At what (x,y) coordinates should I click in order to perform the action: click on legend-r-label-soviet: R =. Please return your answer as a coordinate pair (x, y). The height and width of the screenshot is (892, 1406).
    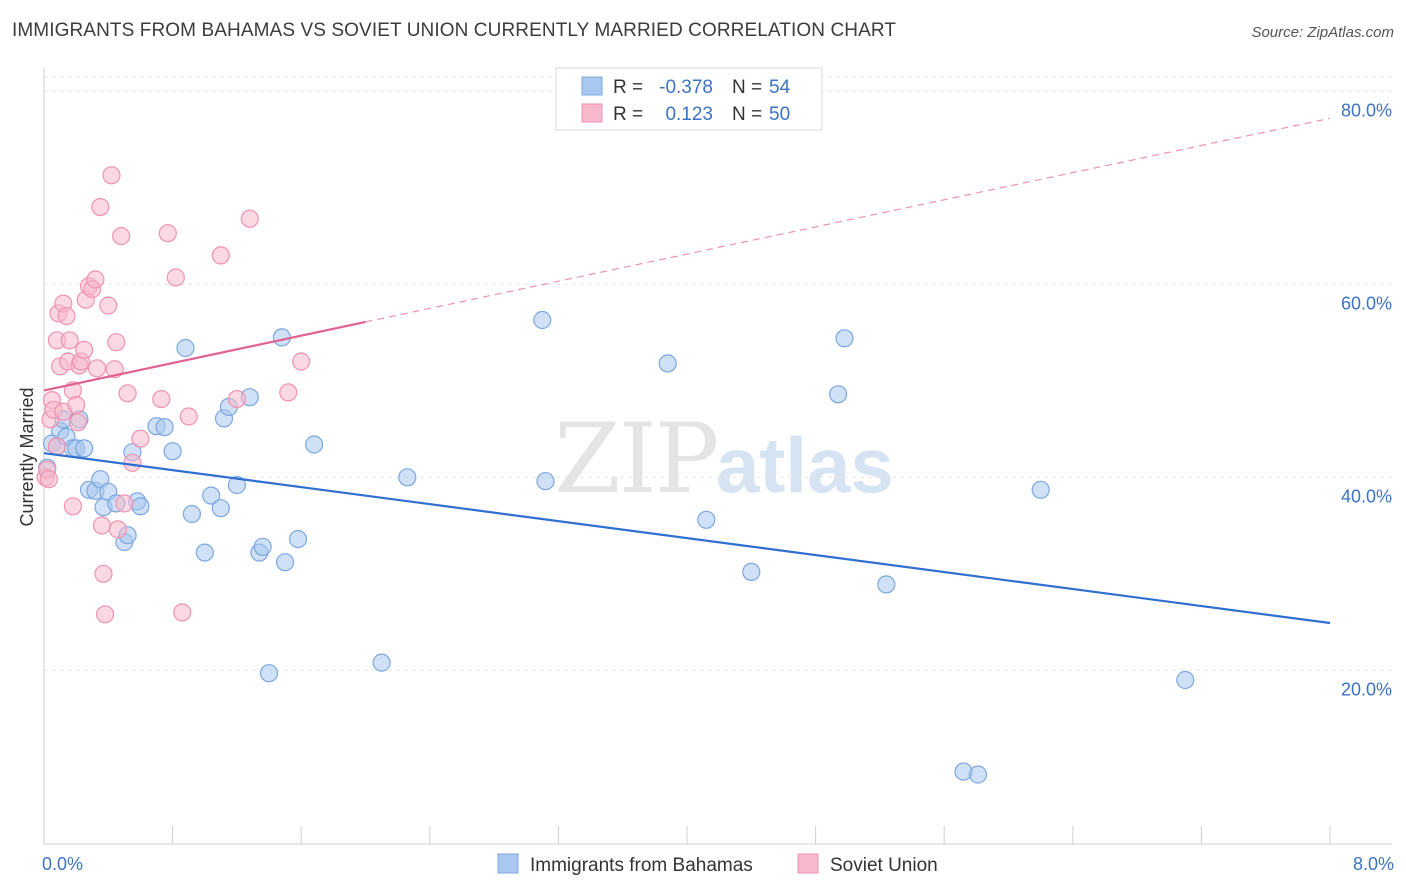
    Looking at the image, I should click on (628, 114).